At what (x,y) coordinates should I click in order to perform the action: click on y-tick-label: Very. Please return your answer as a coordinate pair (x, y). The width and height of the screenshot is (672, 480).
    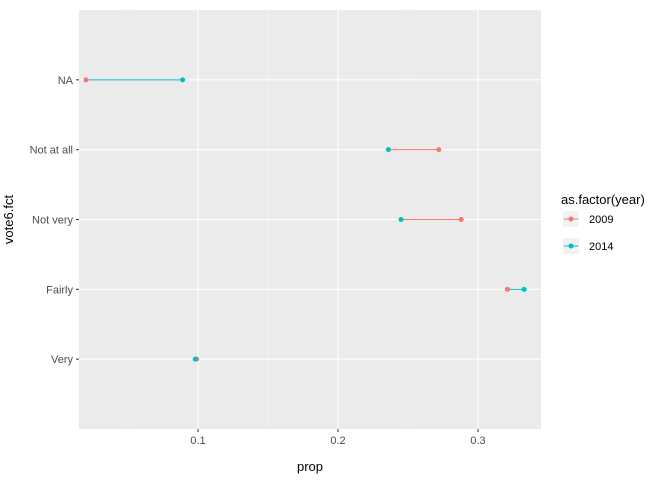
    Looking at the image, I should click on (62, 360).